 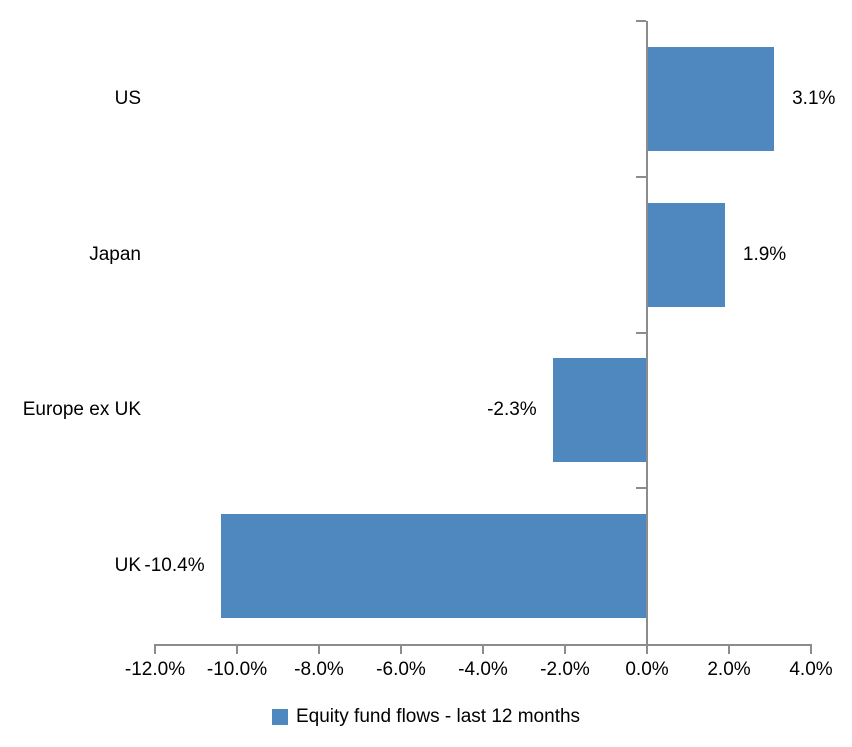 I want to click on legend-swatch-icon, so click(x=279, y=717).